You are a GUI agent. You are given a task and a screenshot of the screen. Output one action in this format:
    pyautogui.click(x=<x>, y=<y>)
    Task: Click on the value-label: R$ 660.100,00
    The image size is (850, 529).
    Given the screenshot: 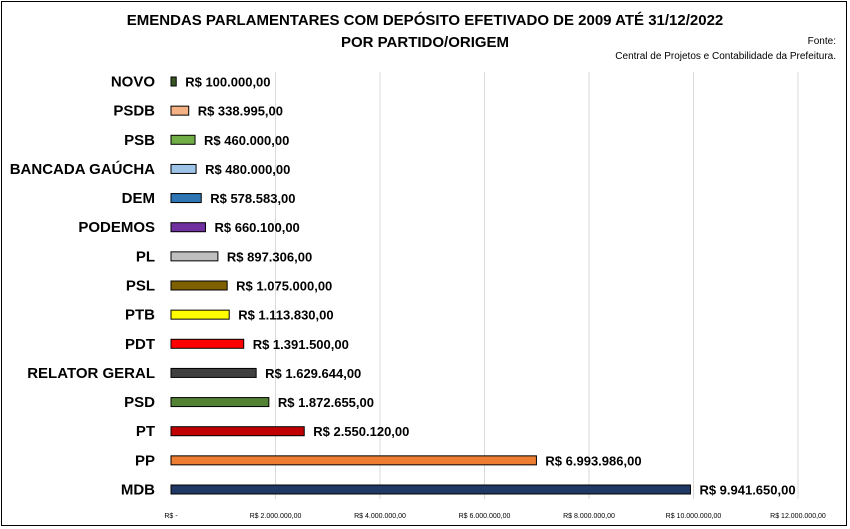 What is the action you would take?
    pyautogui.click(x=256, y=227)
    